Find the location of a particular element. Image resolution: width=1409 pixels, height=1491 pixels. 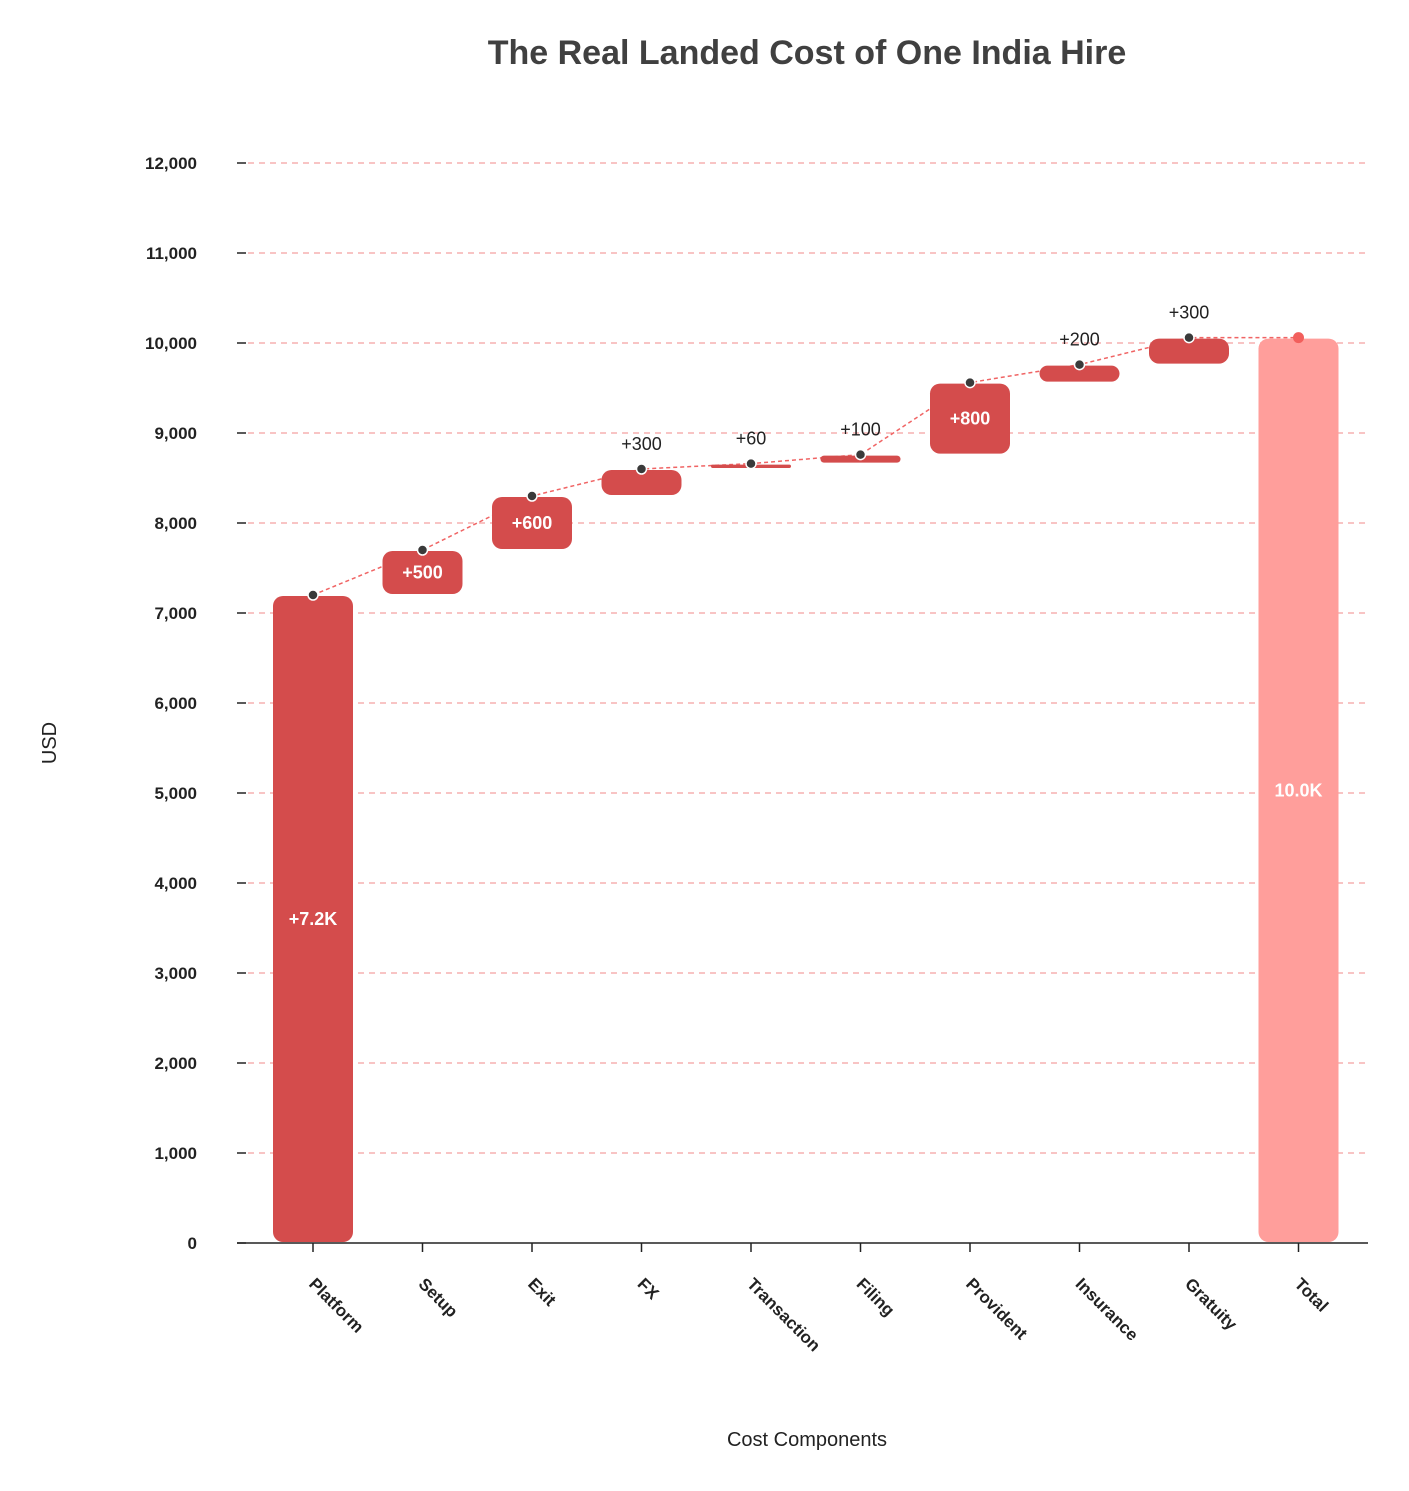

x-tick-label: Insurance is located at coordinates (1107, 1309).